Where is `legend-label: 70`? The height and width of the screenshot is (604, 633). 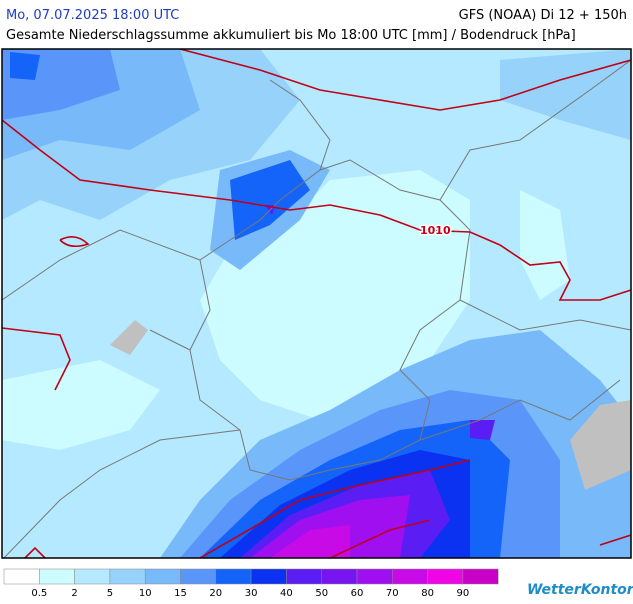 legend-label: 70 is located at coordinates (392, 593).